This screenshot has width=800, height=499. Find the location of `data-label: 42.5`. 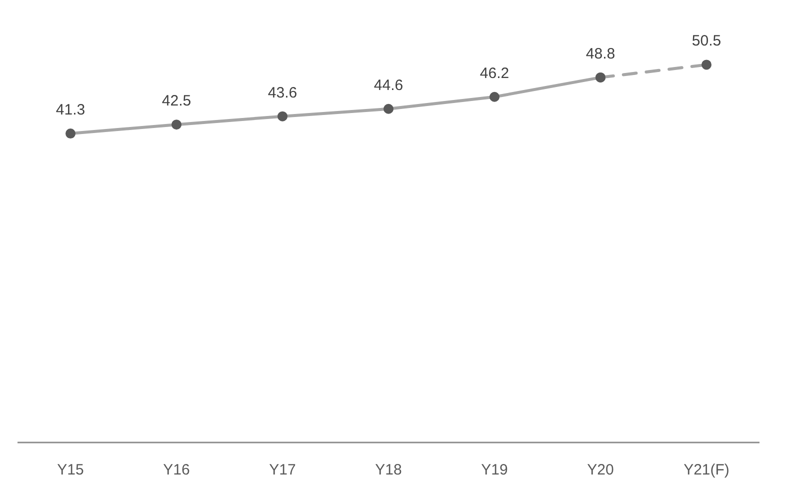

data-label: 42.5 is located at coordinates (177, 101).